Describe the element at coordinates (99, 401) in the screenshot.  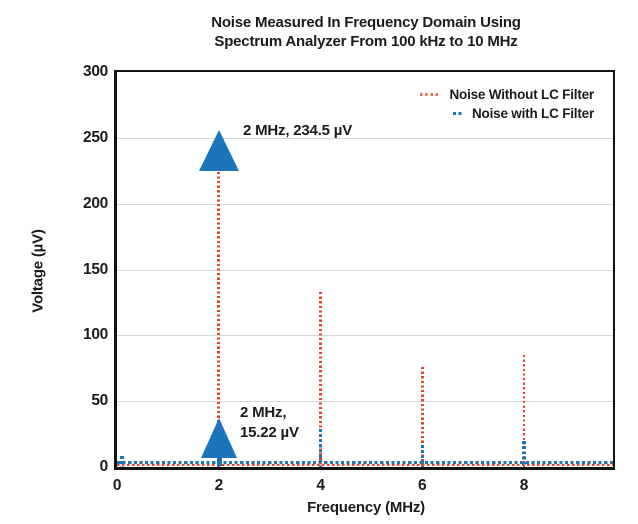
I see `y-tick-label-50: 50` at that location.